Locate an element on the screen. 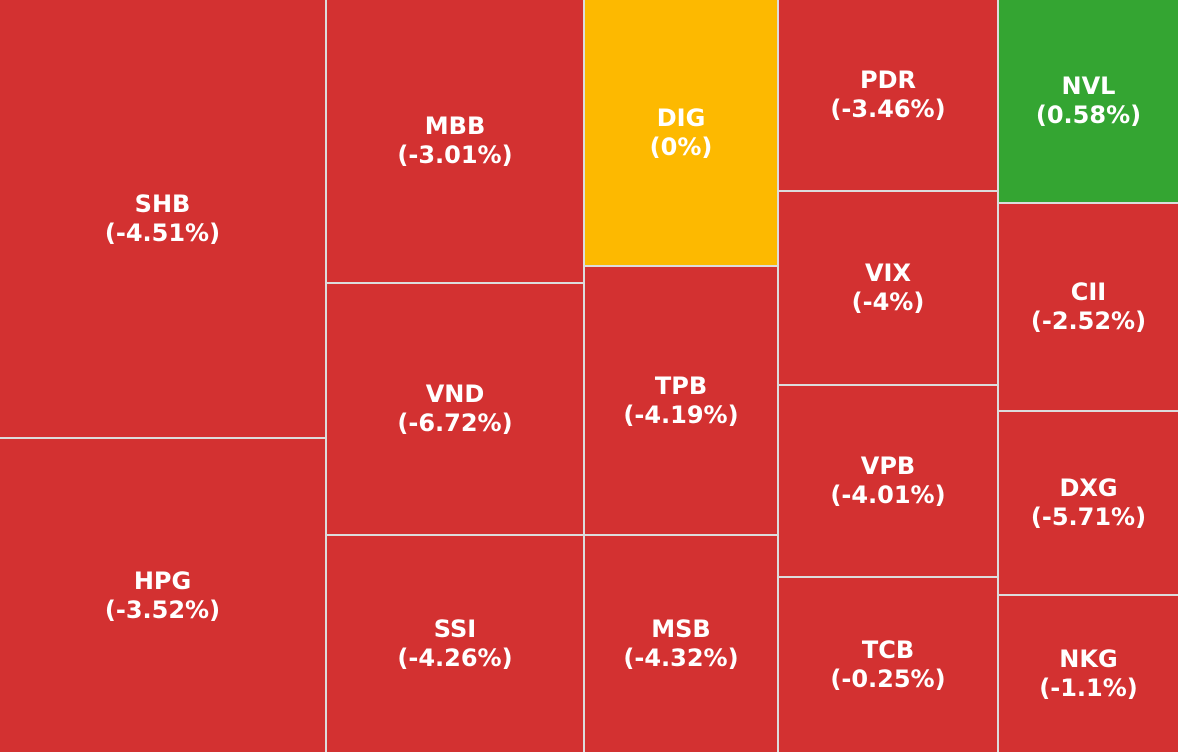  tile: DXG (-5.71%) is located at coordinates (1088, 503).